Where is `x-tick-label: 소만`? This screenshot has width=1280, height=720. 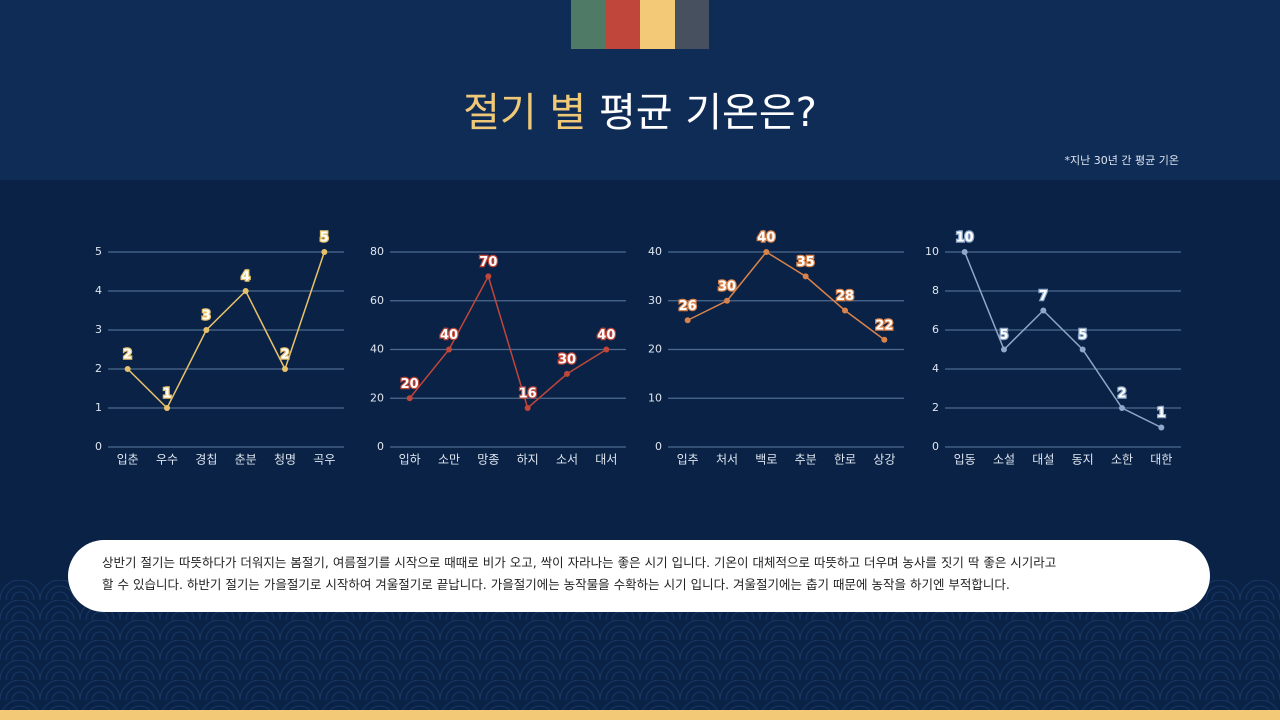
x-tick-label: 소만 is located at coordinates (449, 460).